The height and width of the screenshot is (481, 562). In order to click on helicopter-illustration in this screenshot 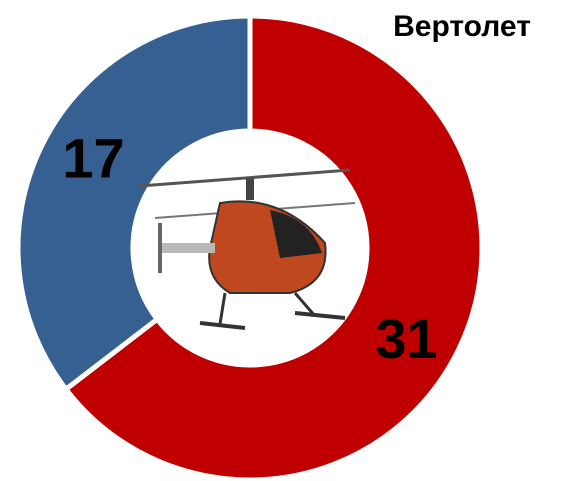, I will do `click(247, 249)`.